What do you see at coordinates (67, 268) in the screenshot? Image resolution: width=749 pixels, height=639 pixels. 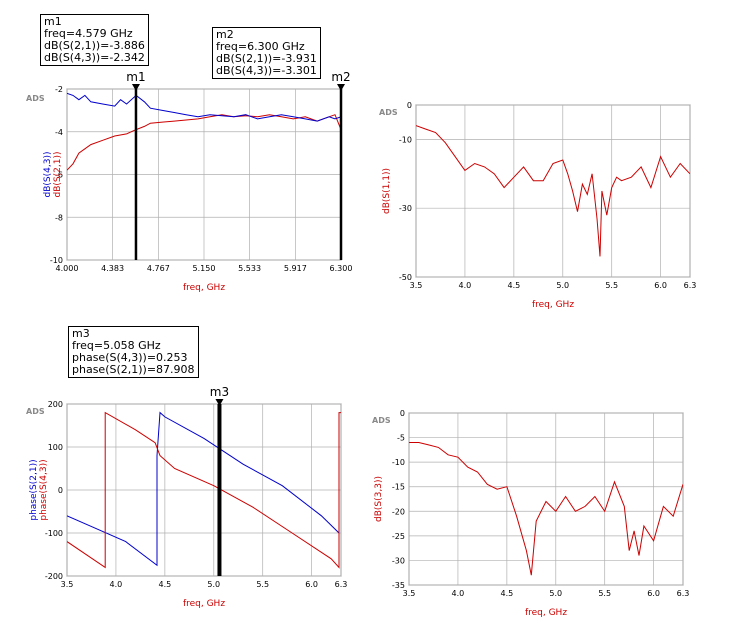 I see `x-tick-label: 4.000` at bounding box center [67, 268].